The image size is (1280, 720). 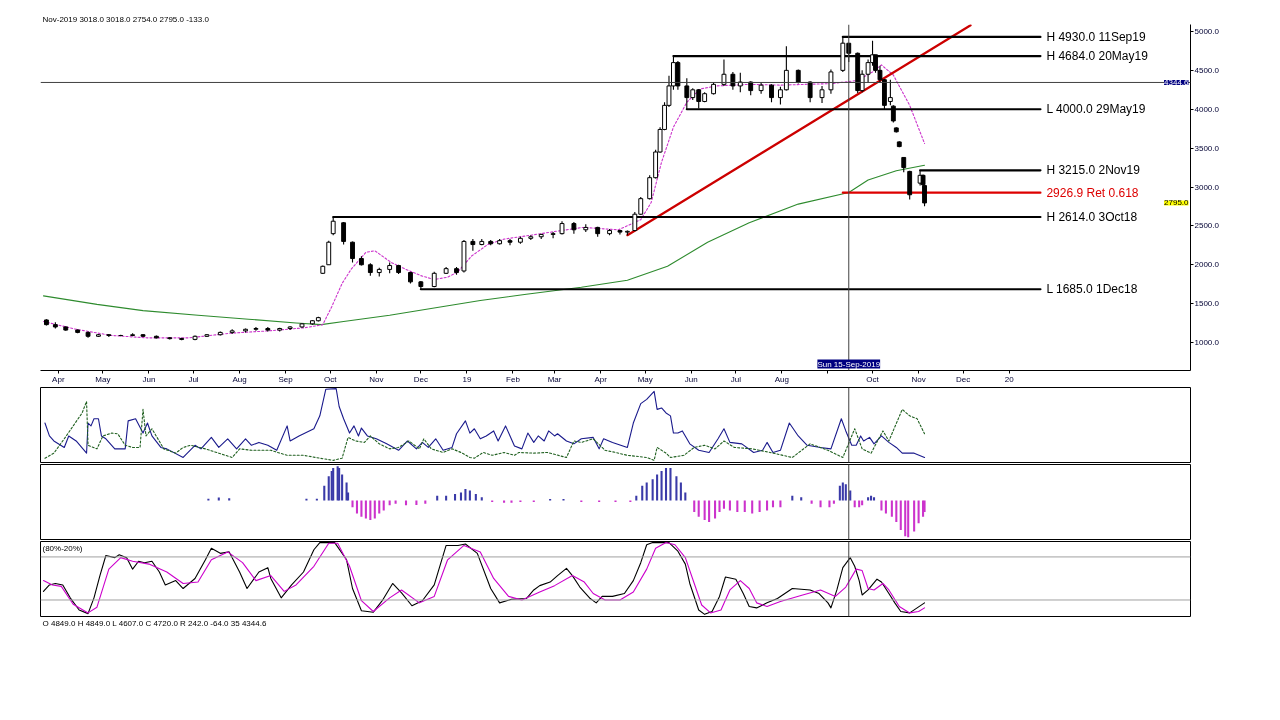 I want to click on y-tick-label: 3000.0, so click(x=1207, y=187).